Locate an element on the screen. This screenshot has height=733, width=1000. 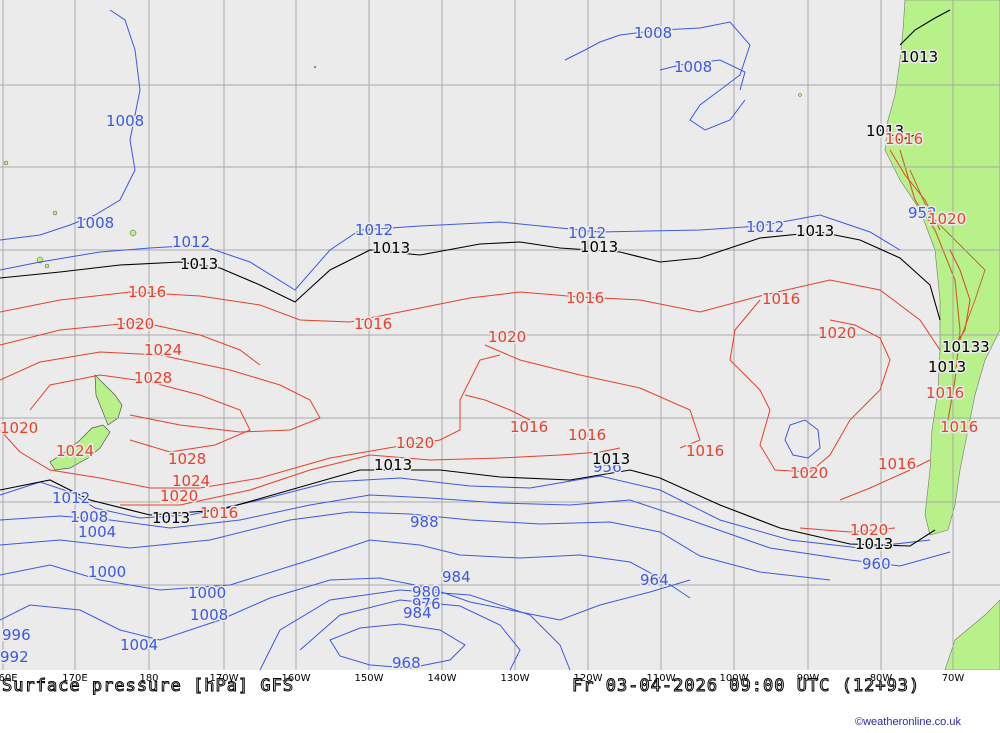
isobar-label-blue: 956 is located at coordinates (607, 467).